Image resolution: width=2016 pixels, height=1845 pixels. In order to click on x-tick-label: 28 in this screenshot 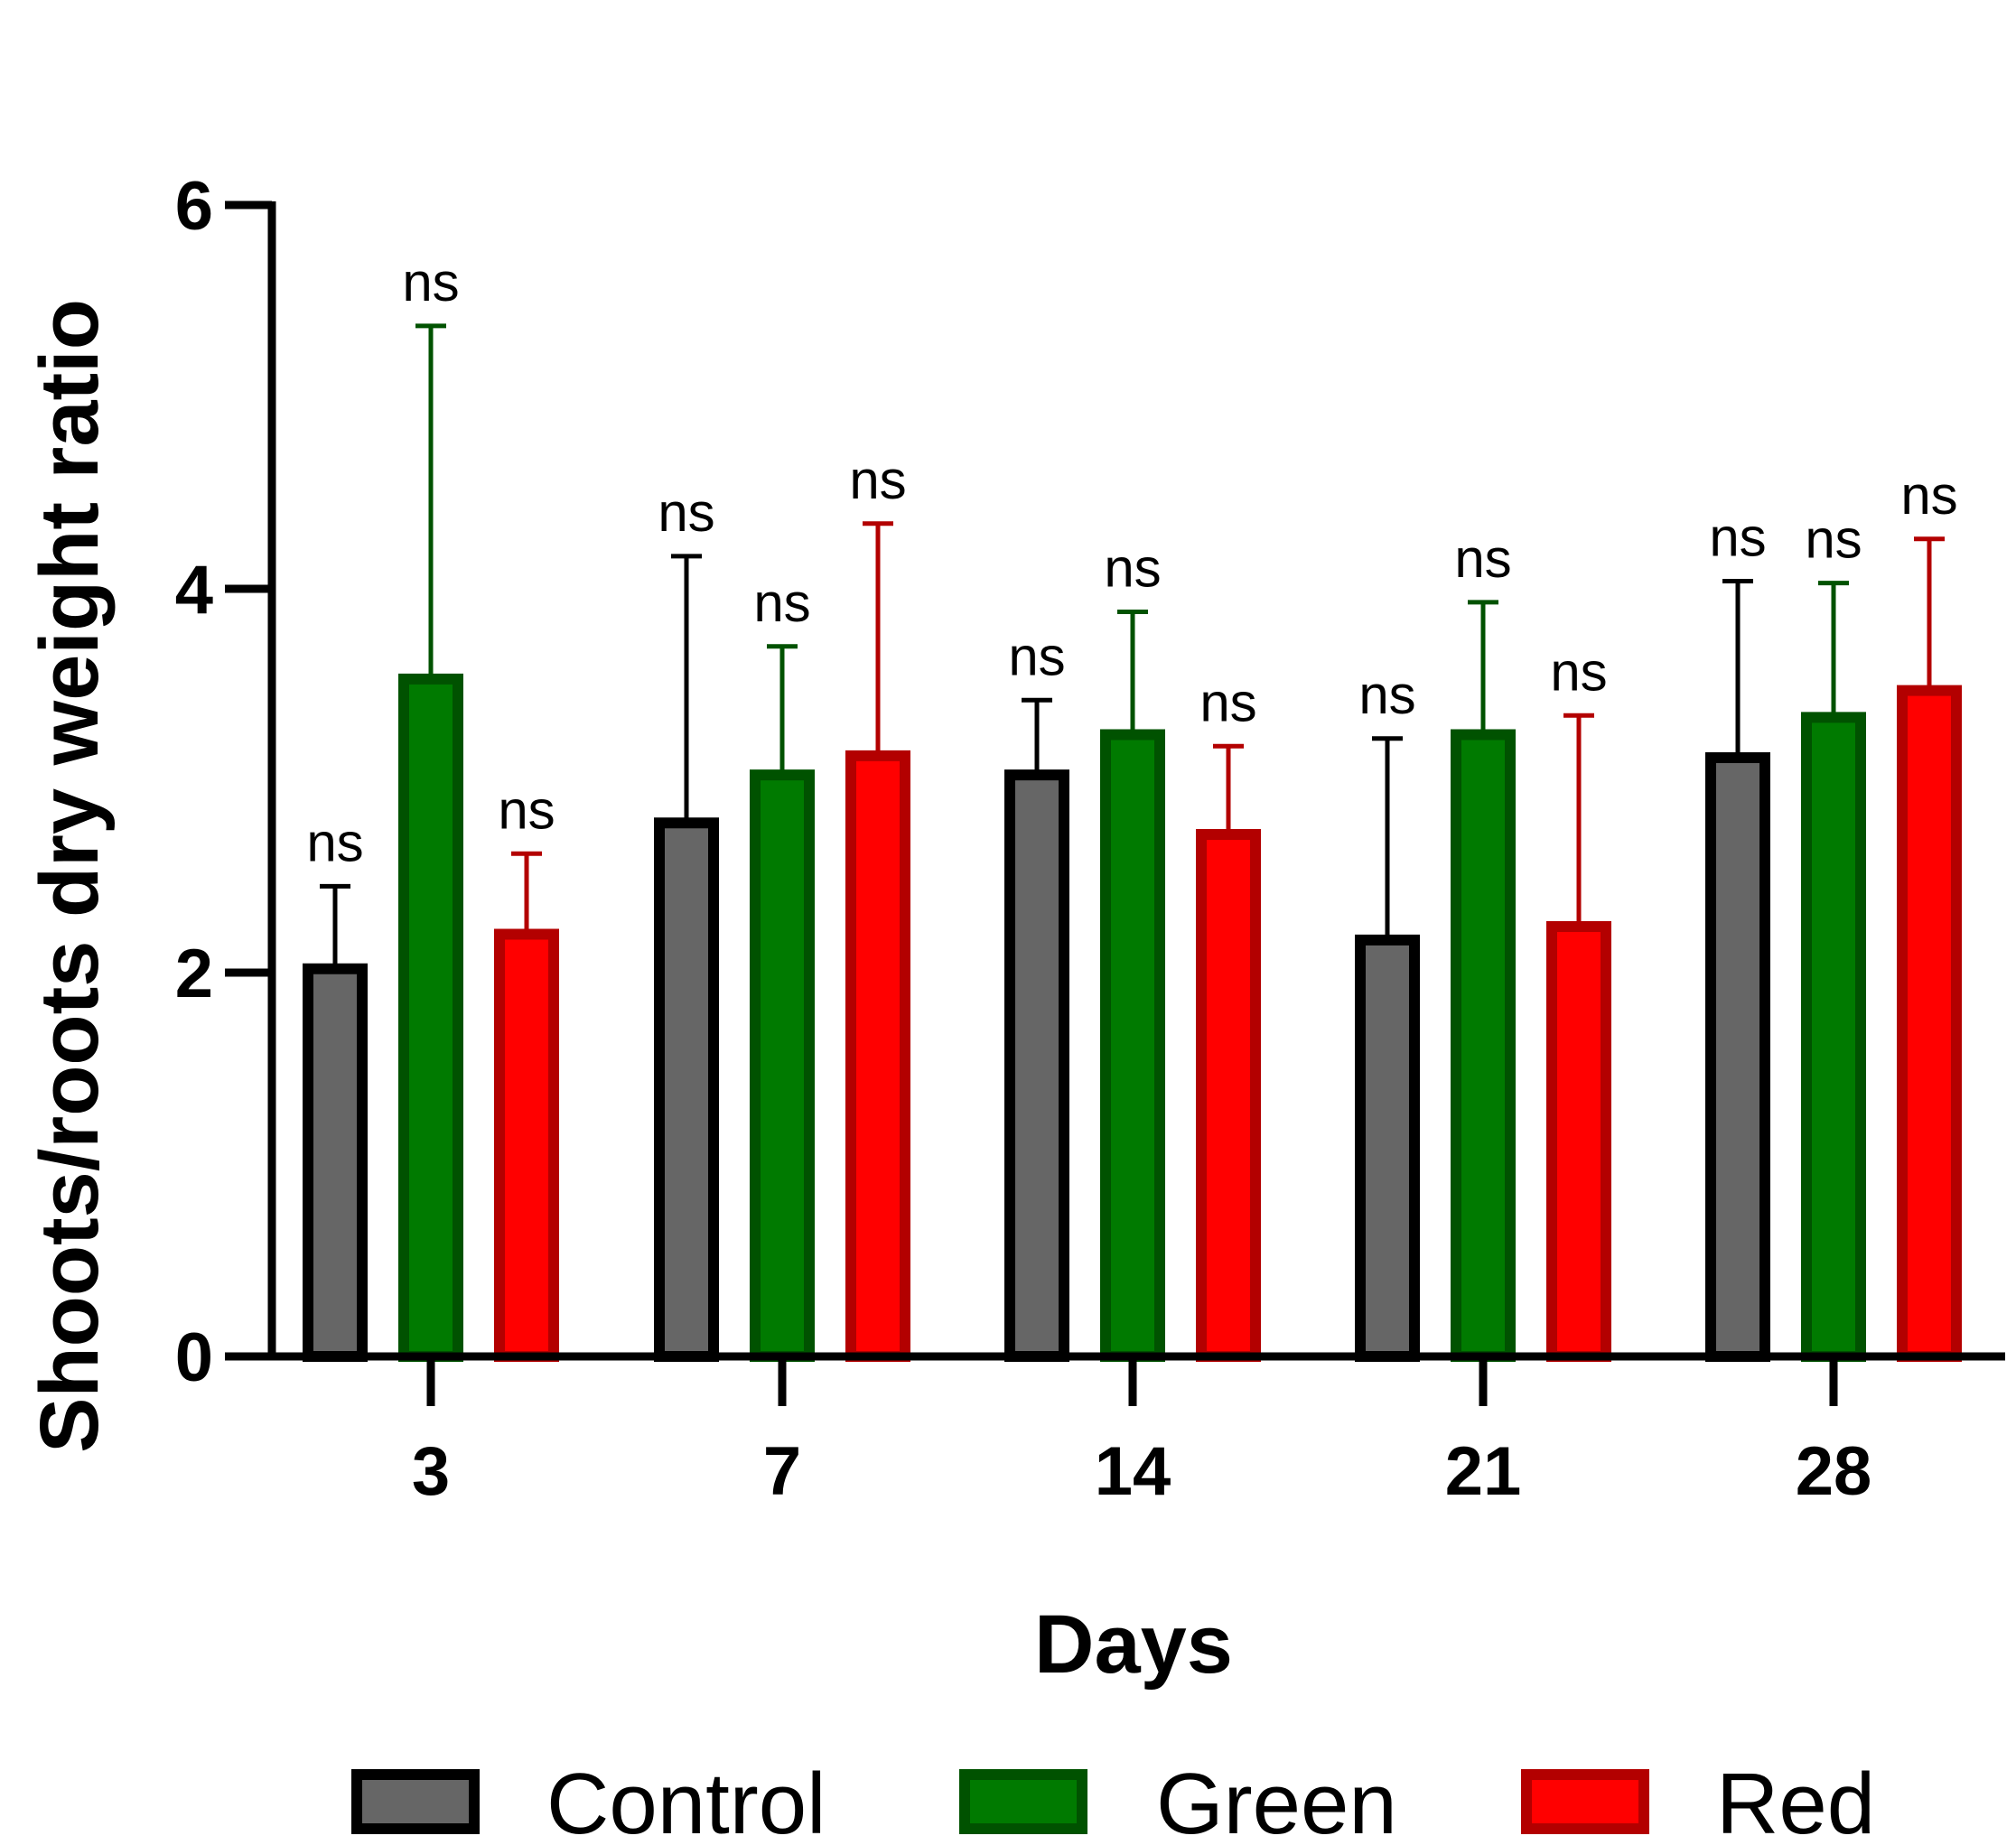, I will do `click(1834, 1471)`.